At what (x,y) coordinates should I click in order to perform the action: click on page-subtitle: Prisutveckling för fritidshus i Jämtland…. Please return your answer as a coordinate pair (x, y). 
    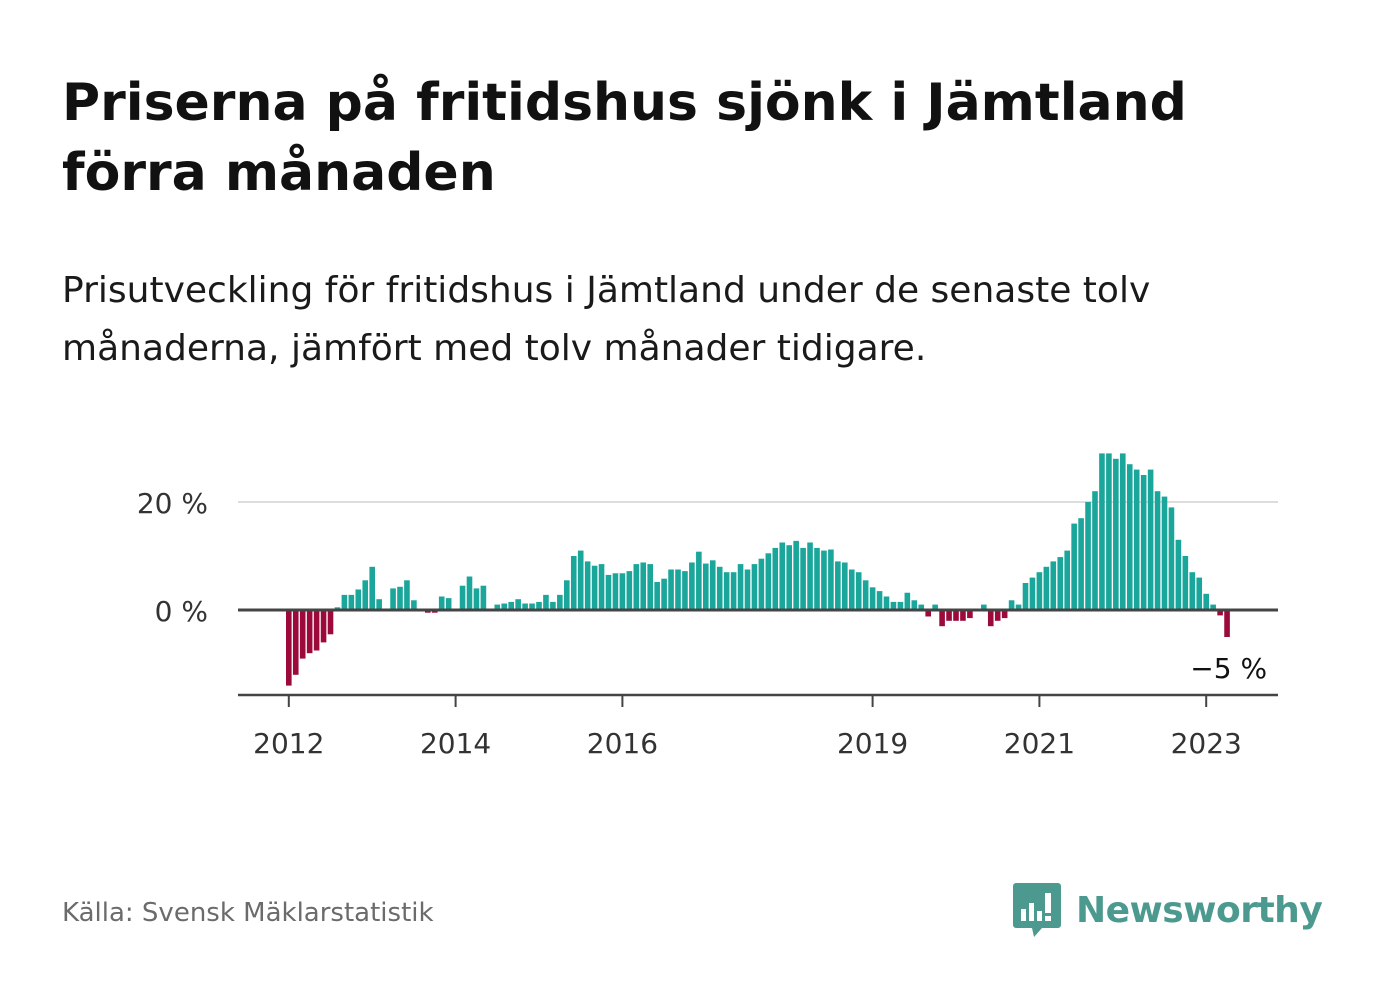
    Looking at the image, I should click on (606, 319).